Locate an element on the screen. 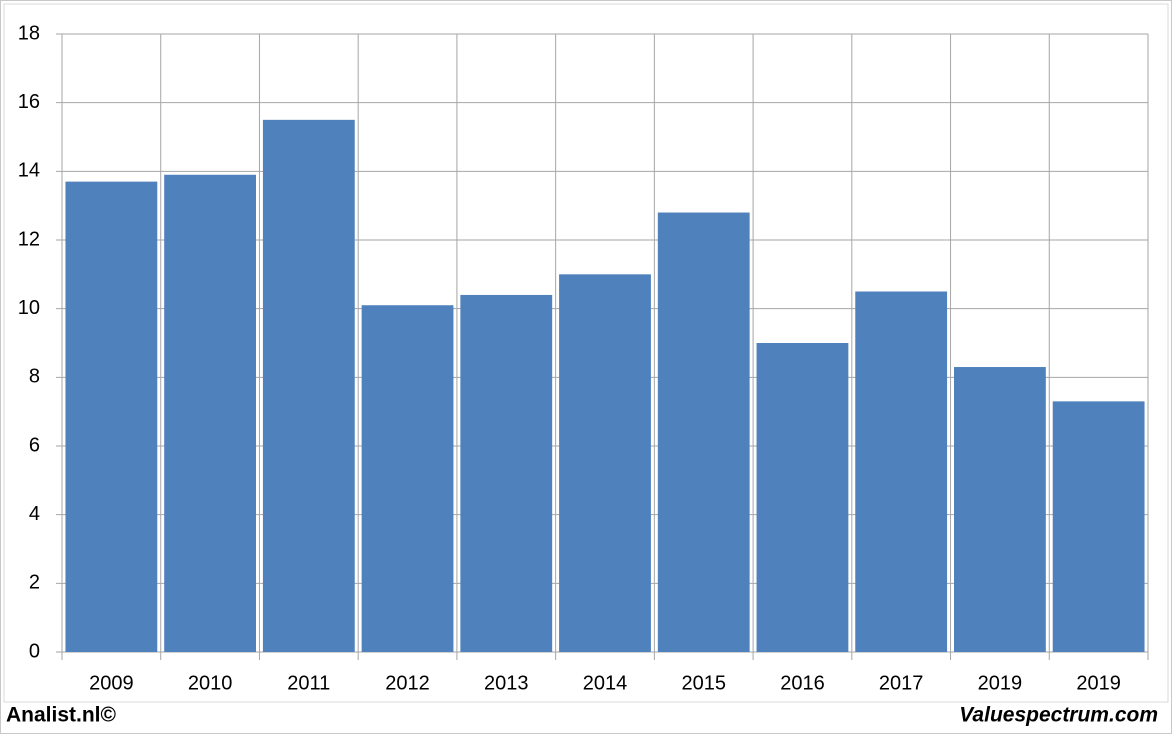  y-tick-label: 10 is located at coordinates (29, 308).